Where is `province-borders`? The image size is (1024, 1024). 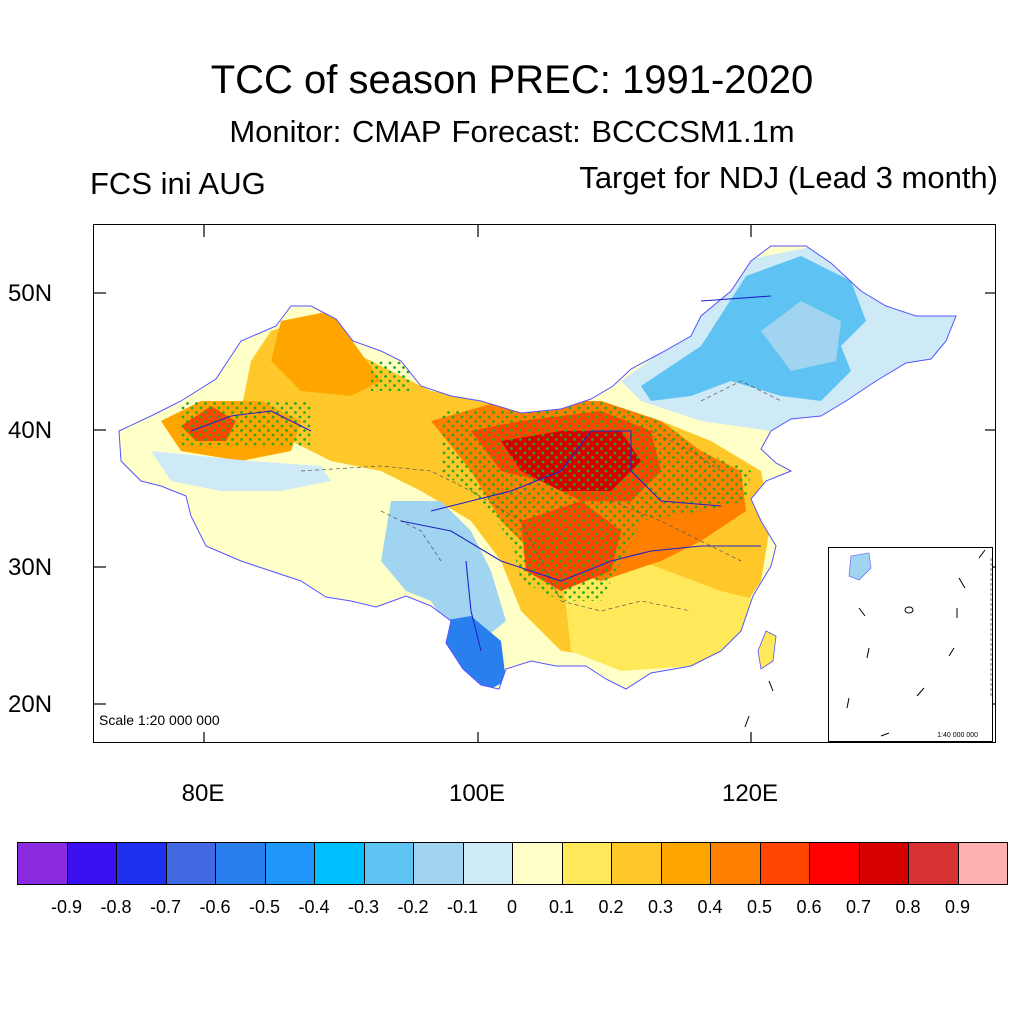
province-borders is located at coordinates (541, 496).